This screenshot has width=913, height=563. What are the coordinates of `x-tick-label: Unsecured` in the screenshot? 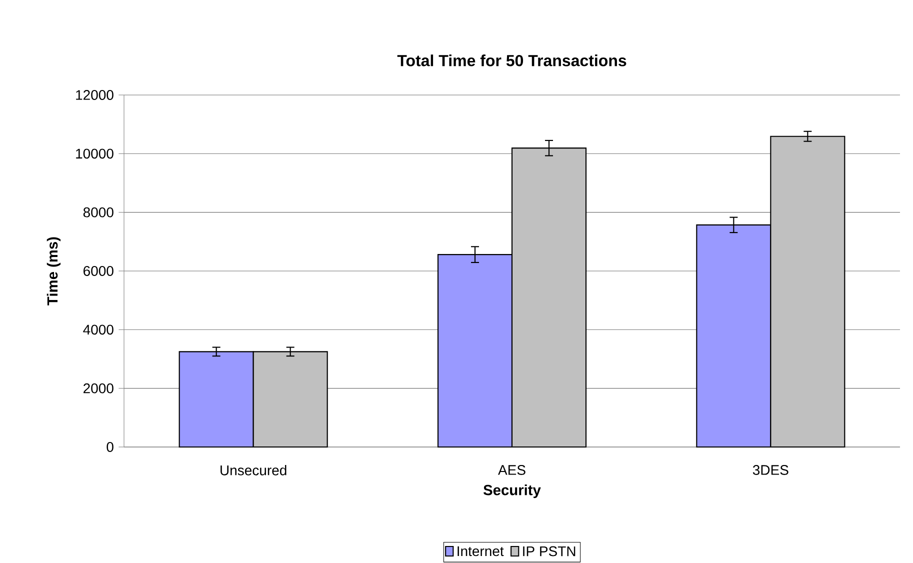 It's located at (253, 470).